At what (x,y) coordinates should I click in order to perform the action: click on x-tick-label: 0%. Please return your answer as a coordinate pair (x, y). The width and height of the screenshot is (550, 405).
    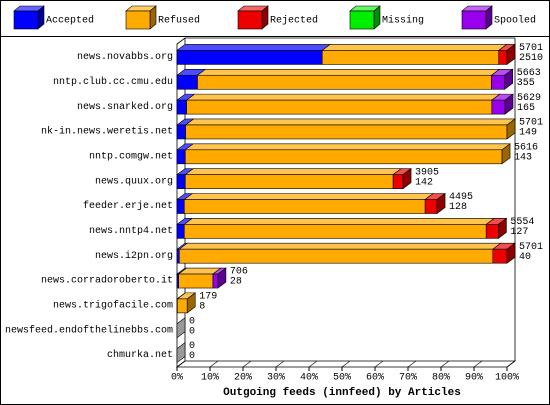
    Looking at the image, I should click on (177, 378).